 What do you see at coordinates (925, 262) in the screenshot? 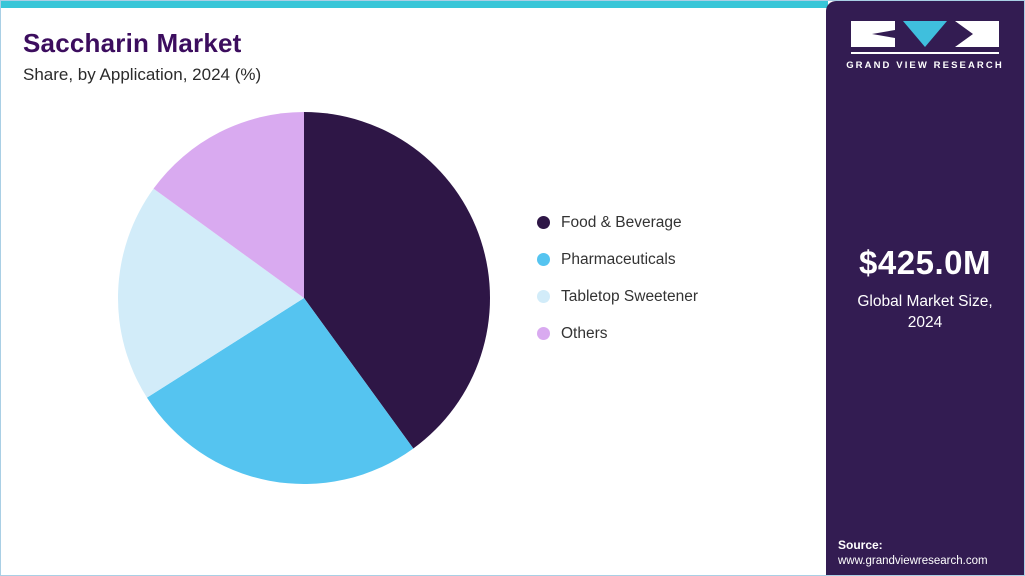
I see `market-size-value: $425.0M` at bounding box center [925, 262].